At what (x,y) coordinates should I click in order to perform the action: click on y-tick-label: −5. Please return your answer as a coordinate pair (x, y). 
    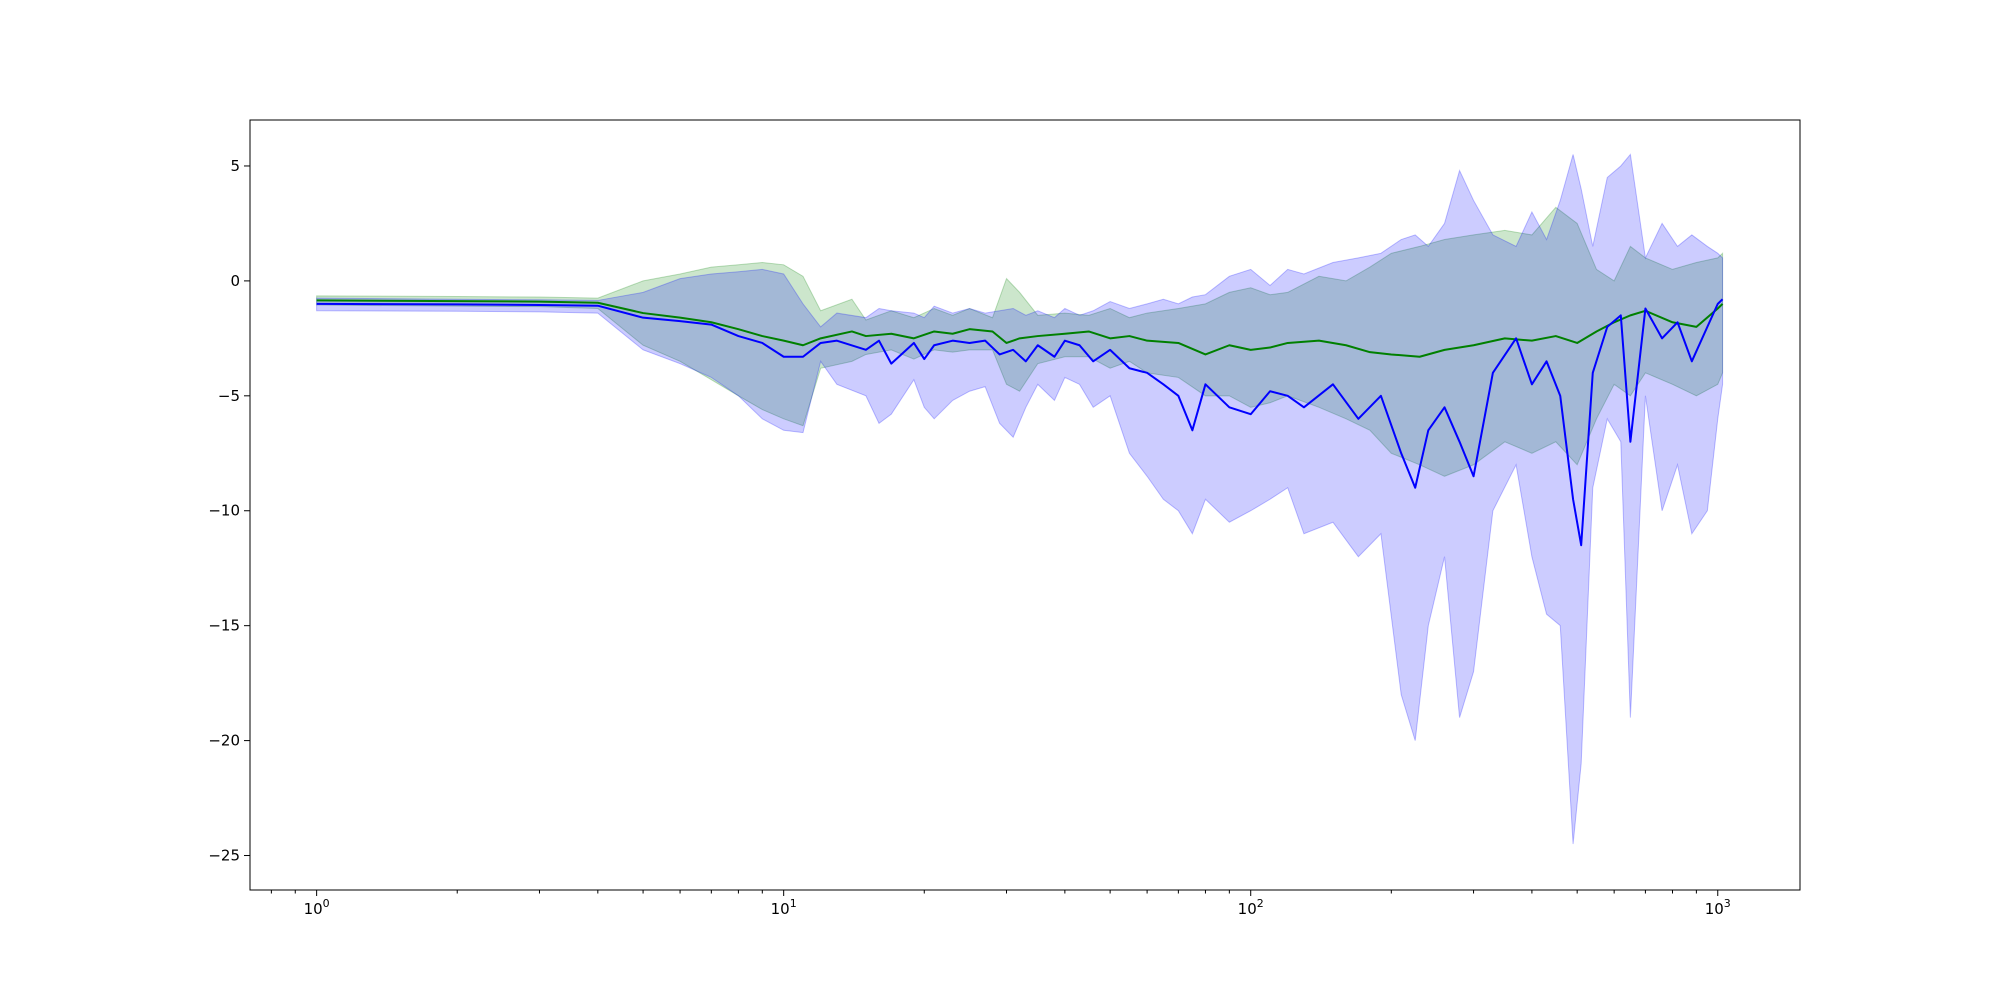
    Looking at the image, I should click on (229, 396).